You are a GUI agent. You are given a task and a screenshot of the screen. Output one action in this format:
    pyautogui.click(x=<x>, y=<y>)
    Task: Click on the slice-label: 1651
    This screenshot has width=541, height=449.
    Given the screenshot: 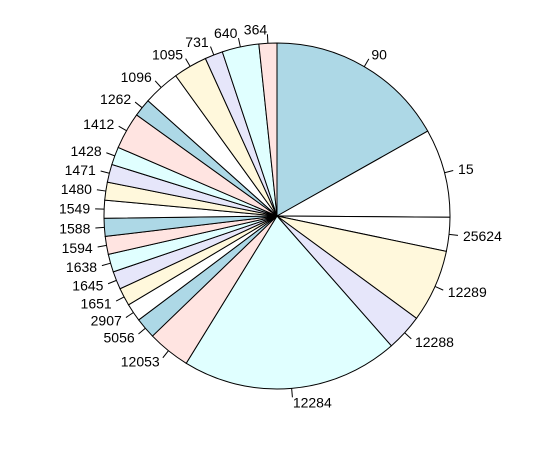 What is the action you would take?
    pyautogui.click(x=96, y=303)
    